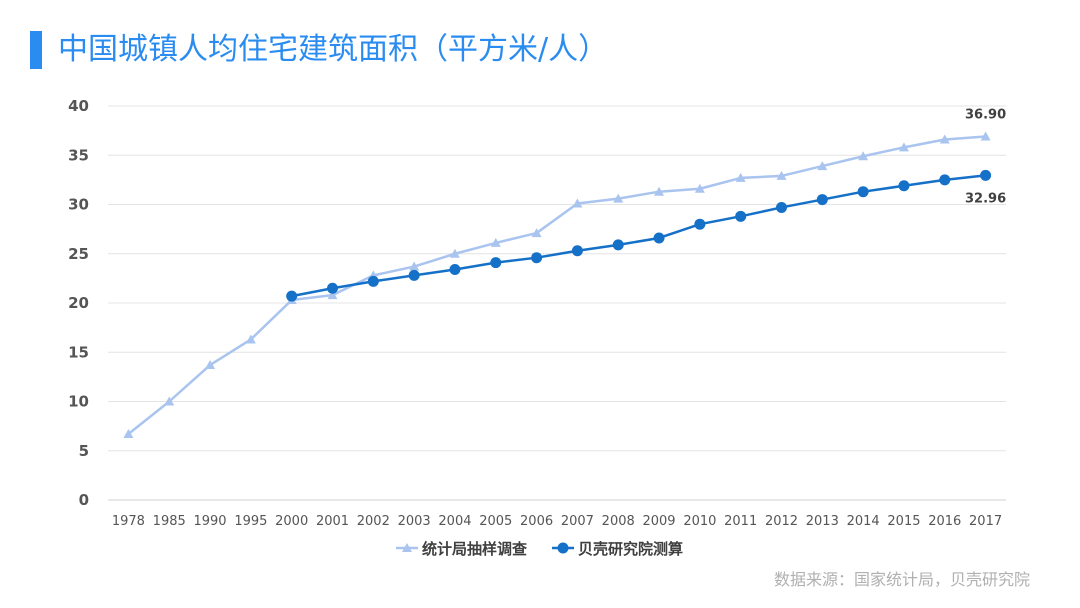 The height and width of the screenshot is (608, 1080). What do you see at coordinates (78, 155) in the screenshot?
I see `y-tick-label: 35` at bounding box center [78, 155].